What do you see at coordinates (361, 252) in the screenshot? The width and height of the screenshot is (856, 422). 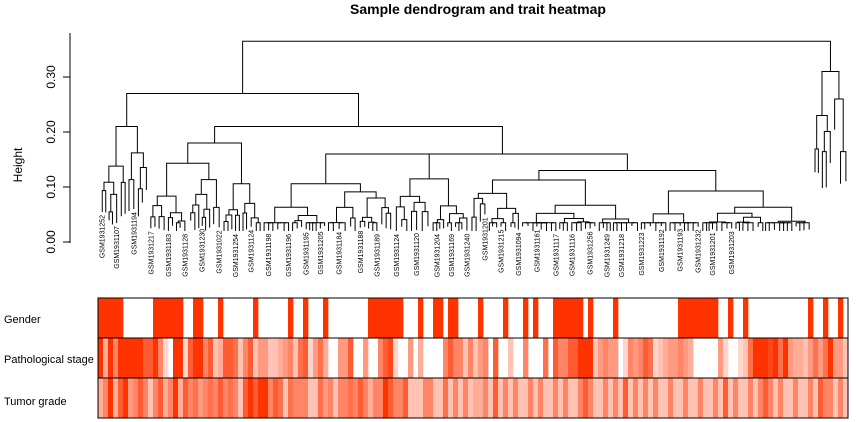 I see `leaf-label: GSM1931188` at bounding box center [361, 252].